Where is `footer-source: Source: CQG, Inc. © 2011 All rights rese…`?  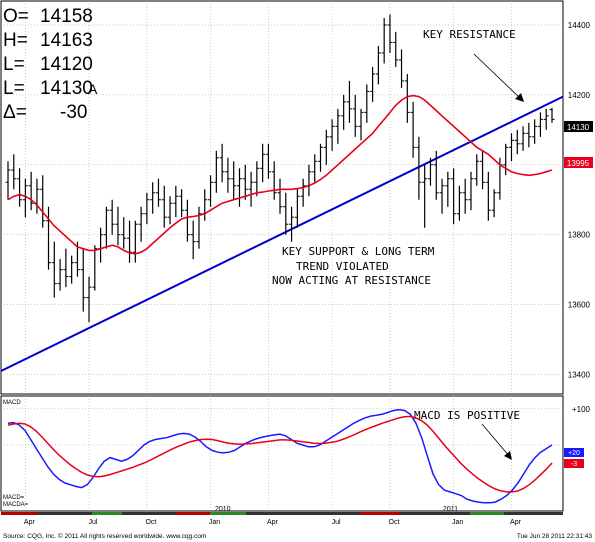 footer-source: Source: CQG, Inc. © 2011 All rights rese… is located at coordinates (104, 536).